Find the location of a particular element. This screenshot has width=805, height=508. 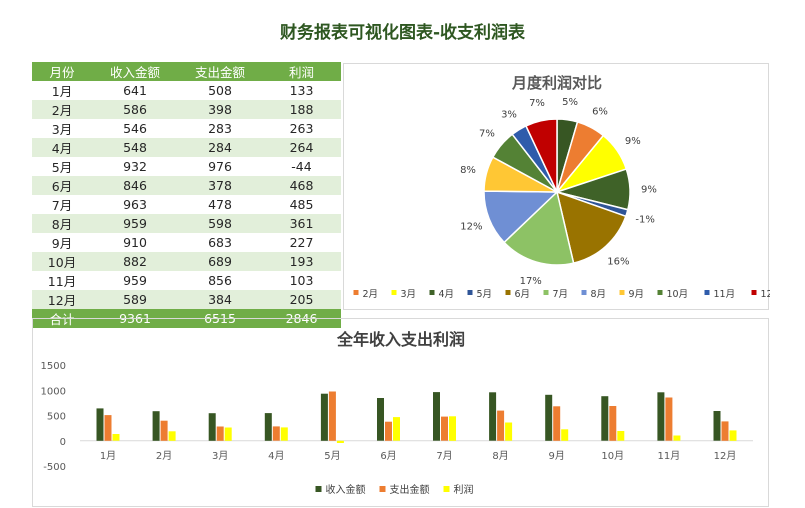

pie-data-label: 12% is located at coordinates (471, 227).